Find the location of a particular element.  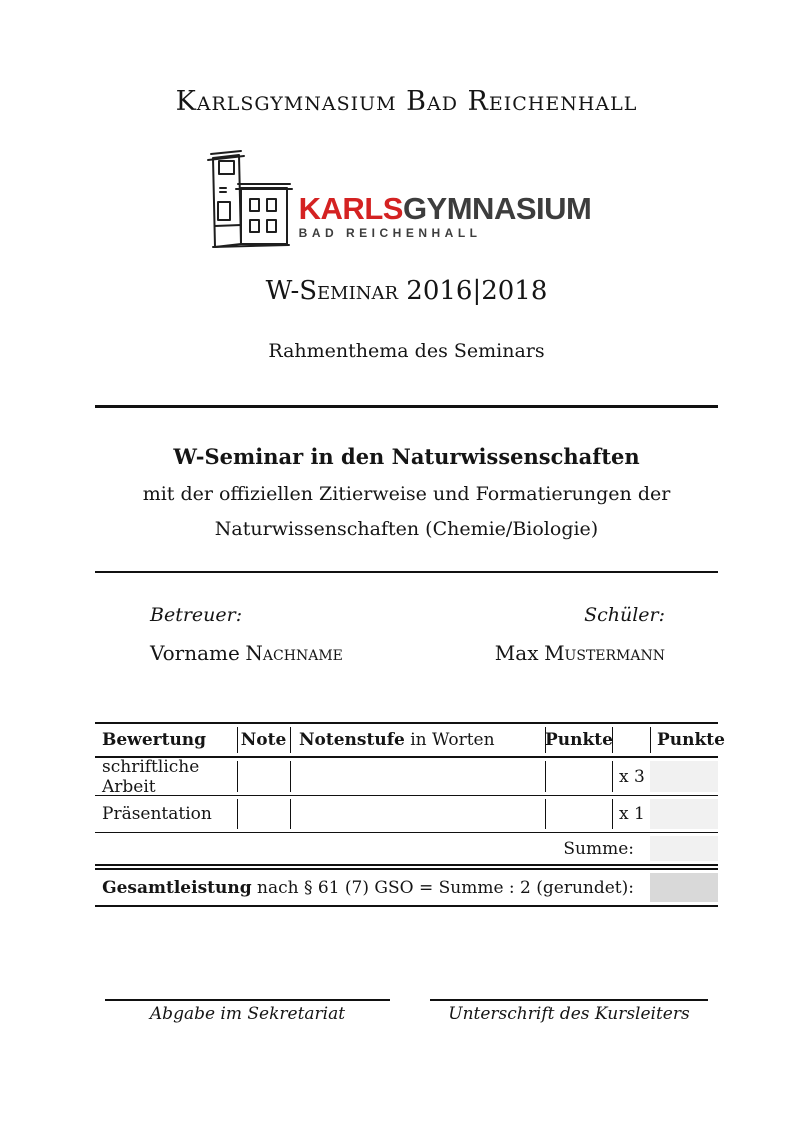

horizontal-rule-top is located at coordinates (406, 406).